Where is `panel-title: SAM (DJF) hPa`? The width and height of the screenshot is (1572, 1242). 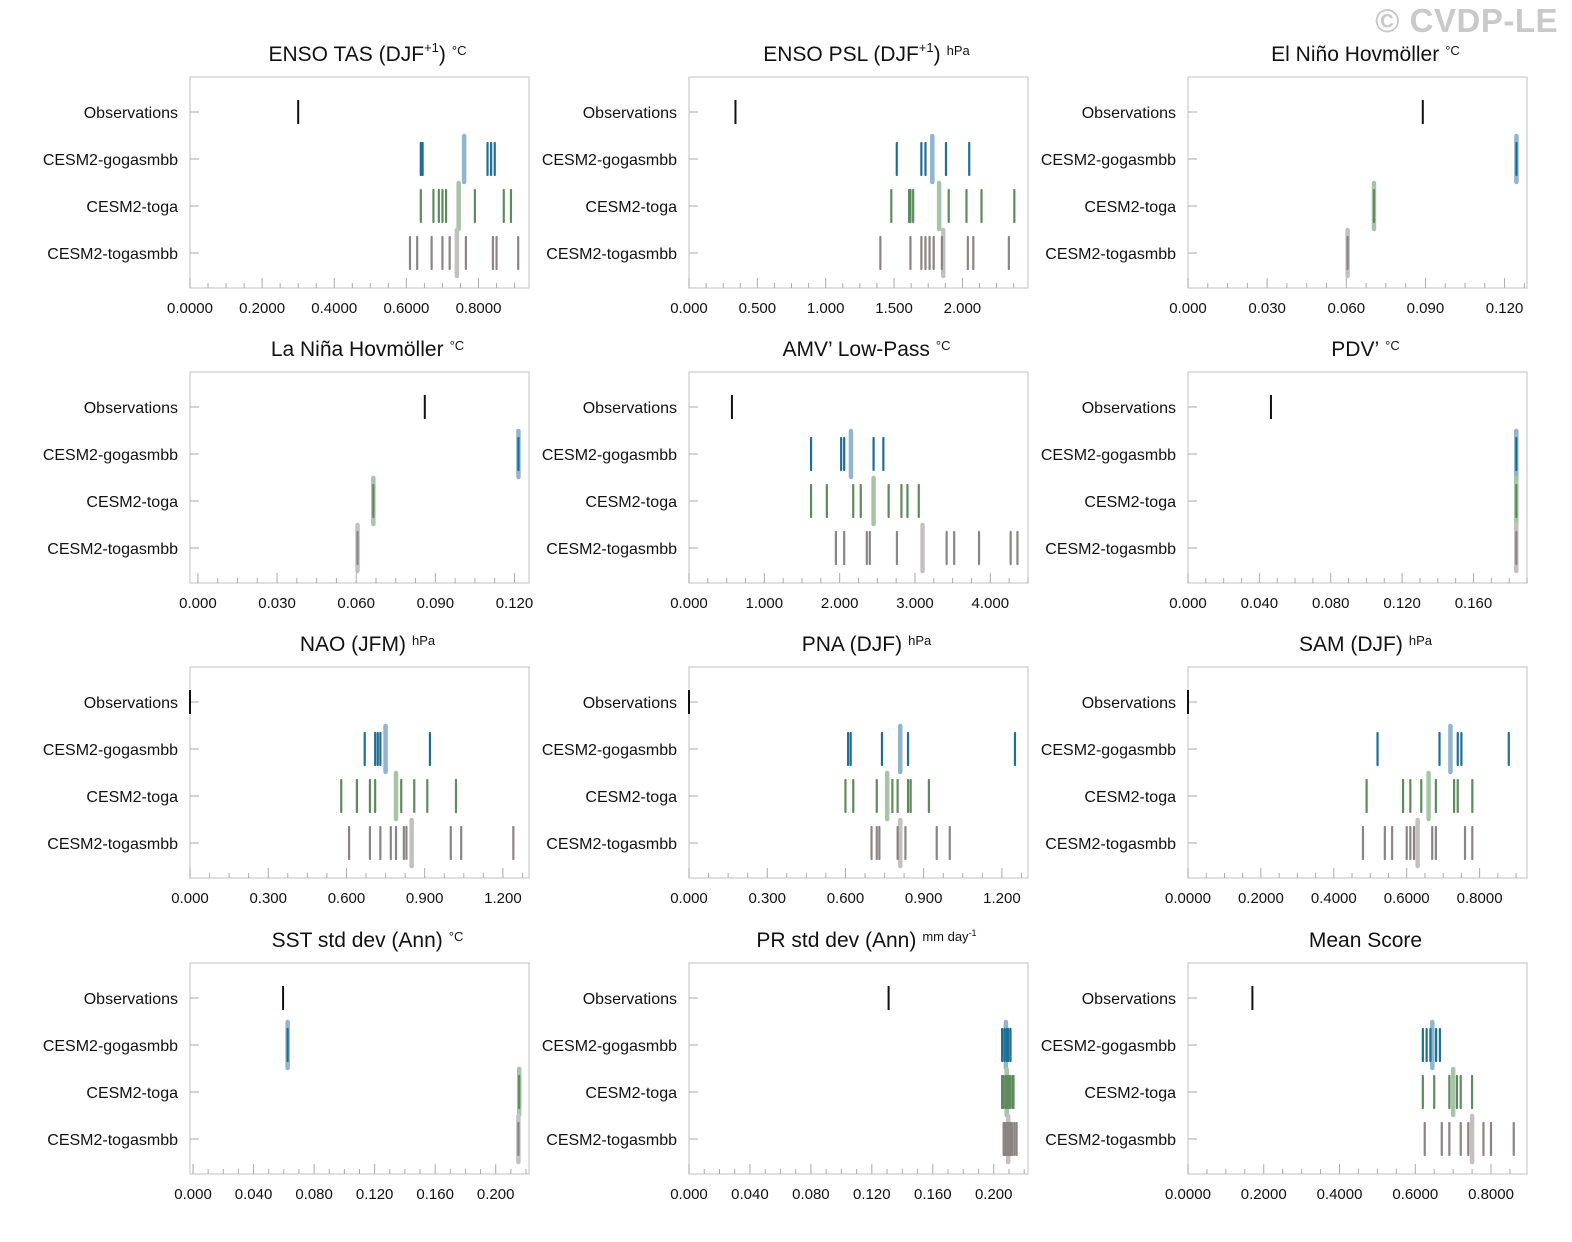
panel-title: SAM (DJF) hPa is located at coordinates (1366, 644).